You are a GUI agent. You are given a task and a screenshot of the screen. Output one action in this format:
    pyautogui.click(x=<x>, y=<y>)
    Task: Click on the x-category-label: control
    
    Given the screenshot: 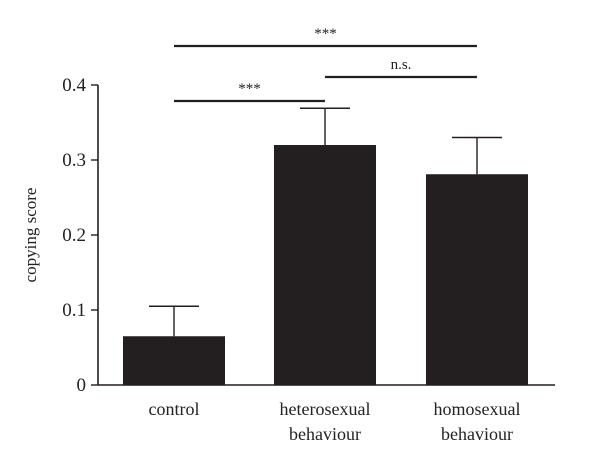 What is the action you would take?
    pyautogui.click(x=174, y=409)
    